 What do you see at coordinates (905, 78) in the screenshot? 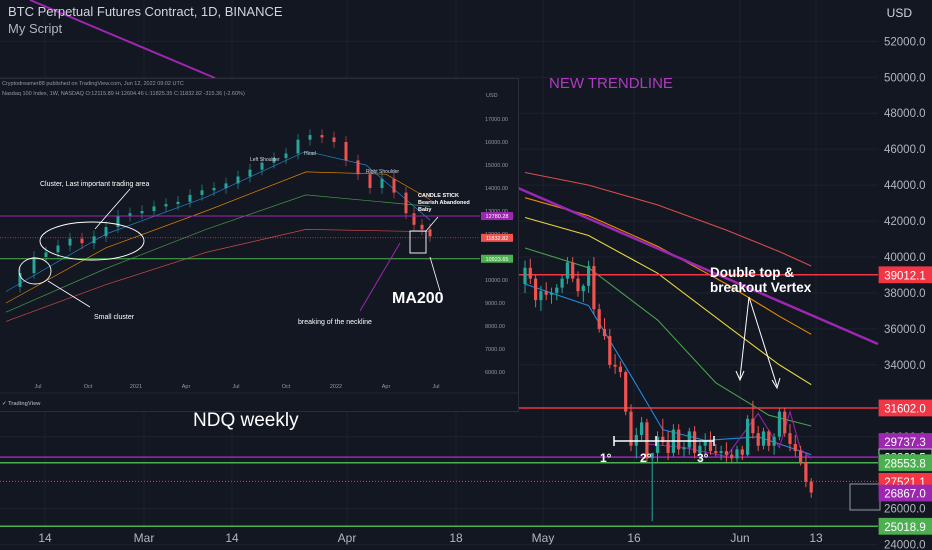
I see `y-tick-label: 50000.0` at bounding box center [905, 78].